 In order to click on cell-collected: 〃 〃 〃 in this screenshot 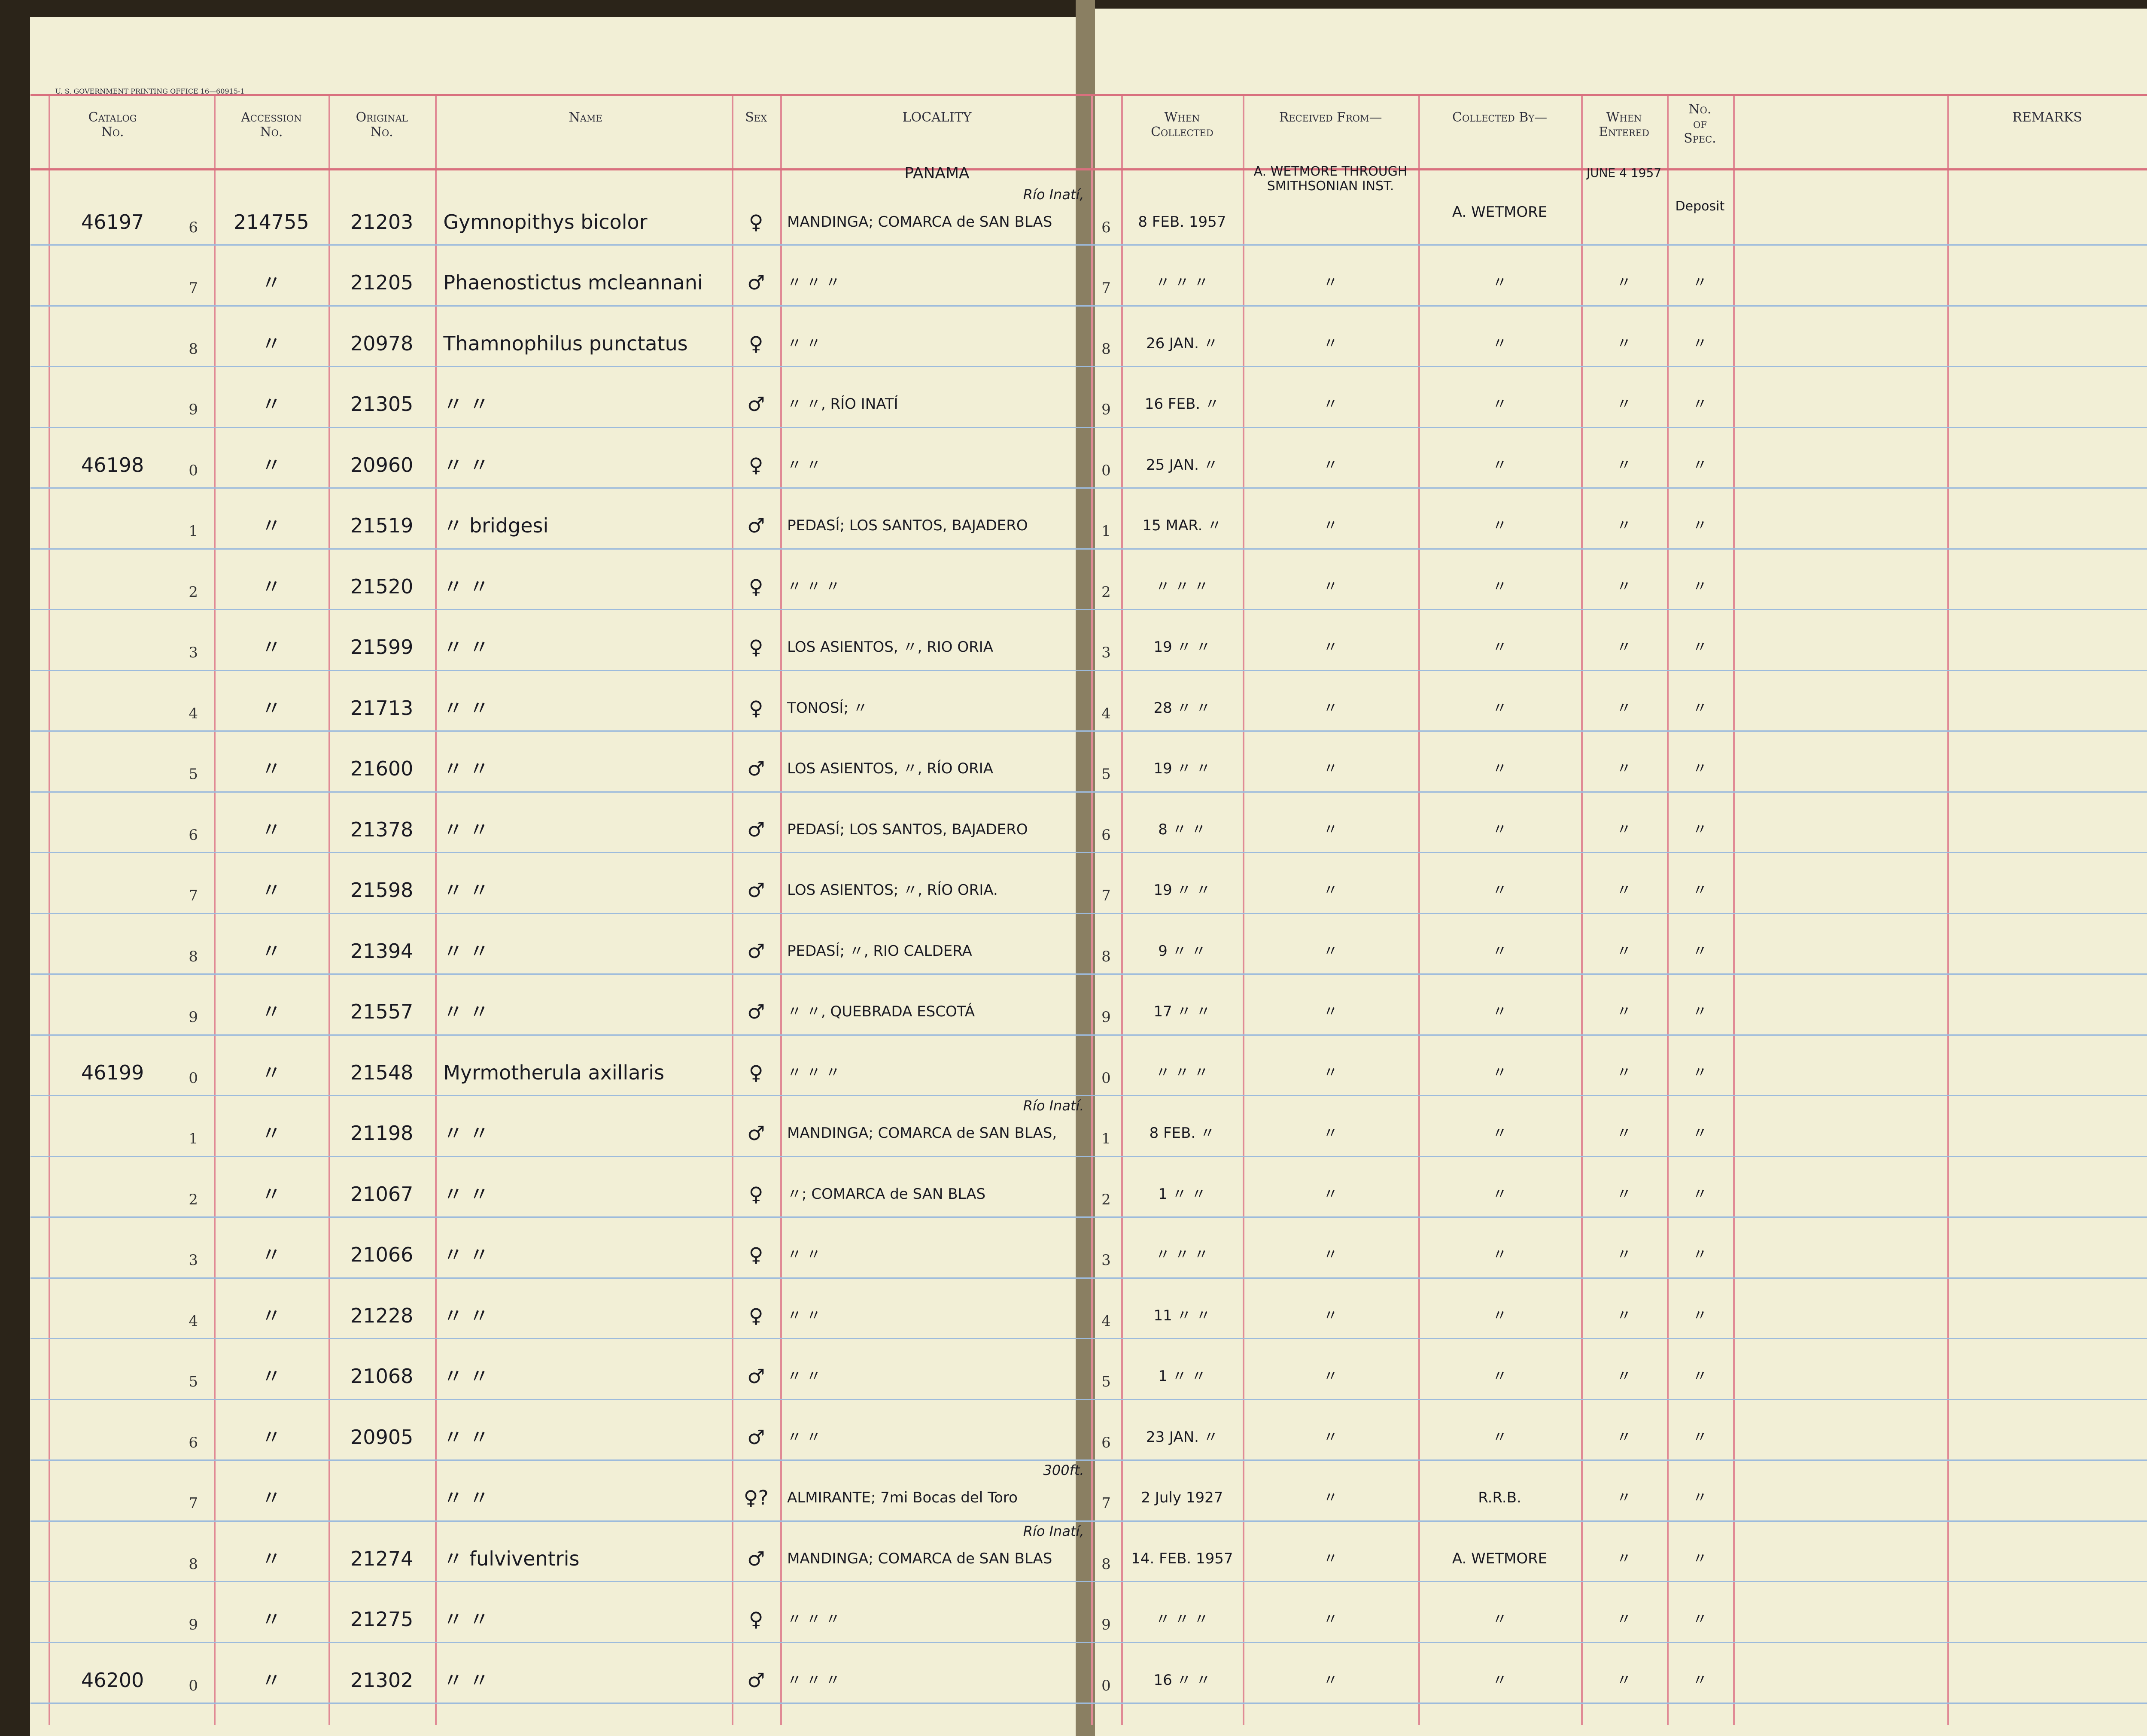, I will do `click(1182, 1072)`.